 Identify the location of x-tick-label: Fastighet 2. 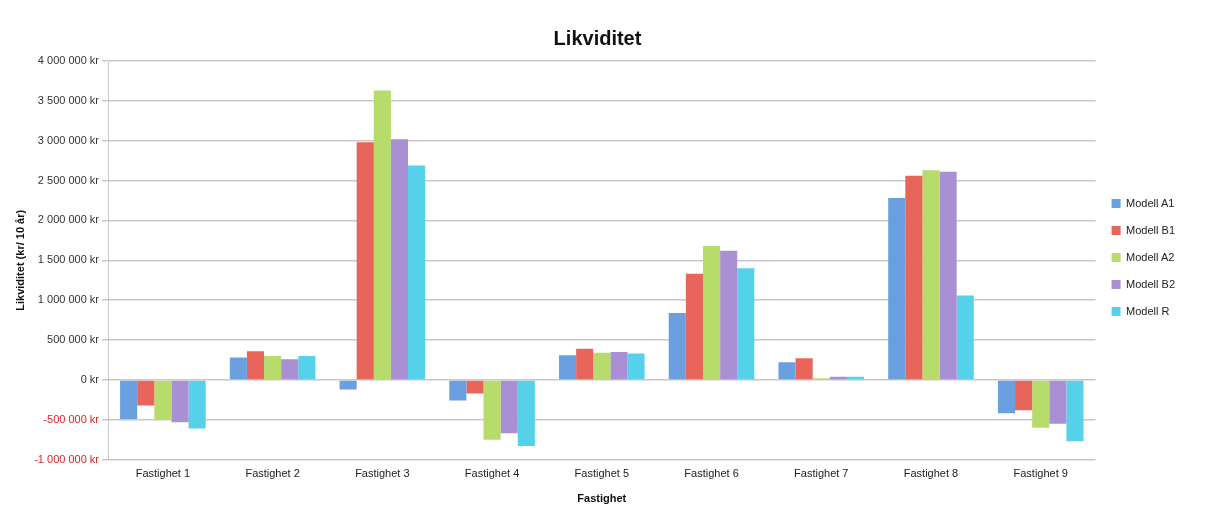
(272, 473).